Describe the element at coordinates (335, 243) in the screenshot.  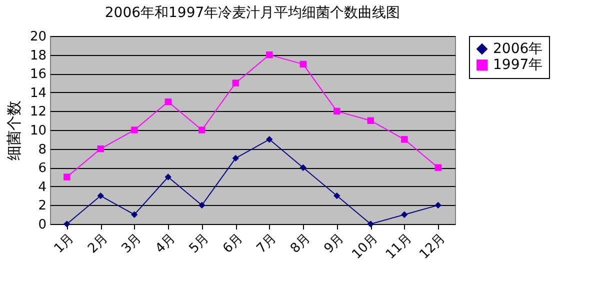
I see `x-tick-label: 9月` at that location.